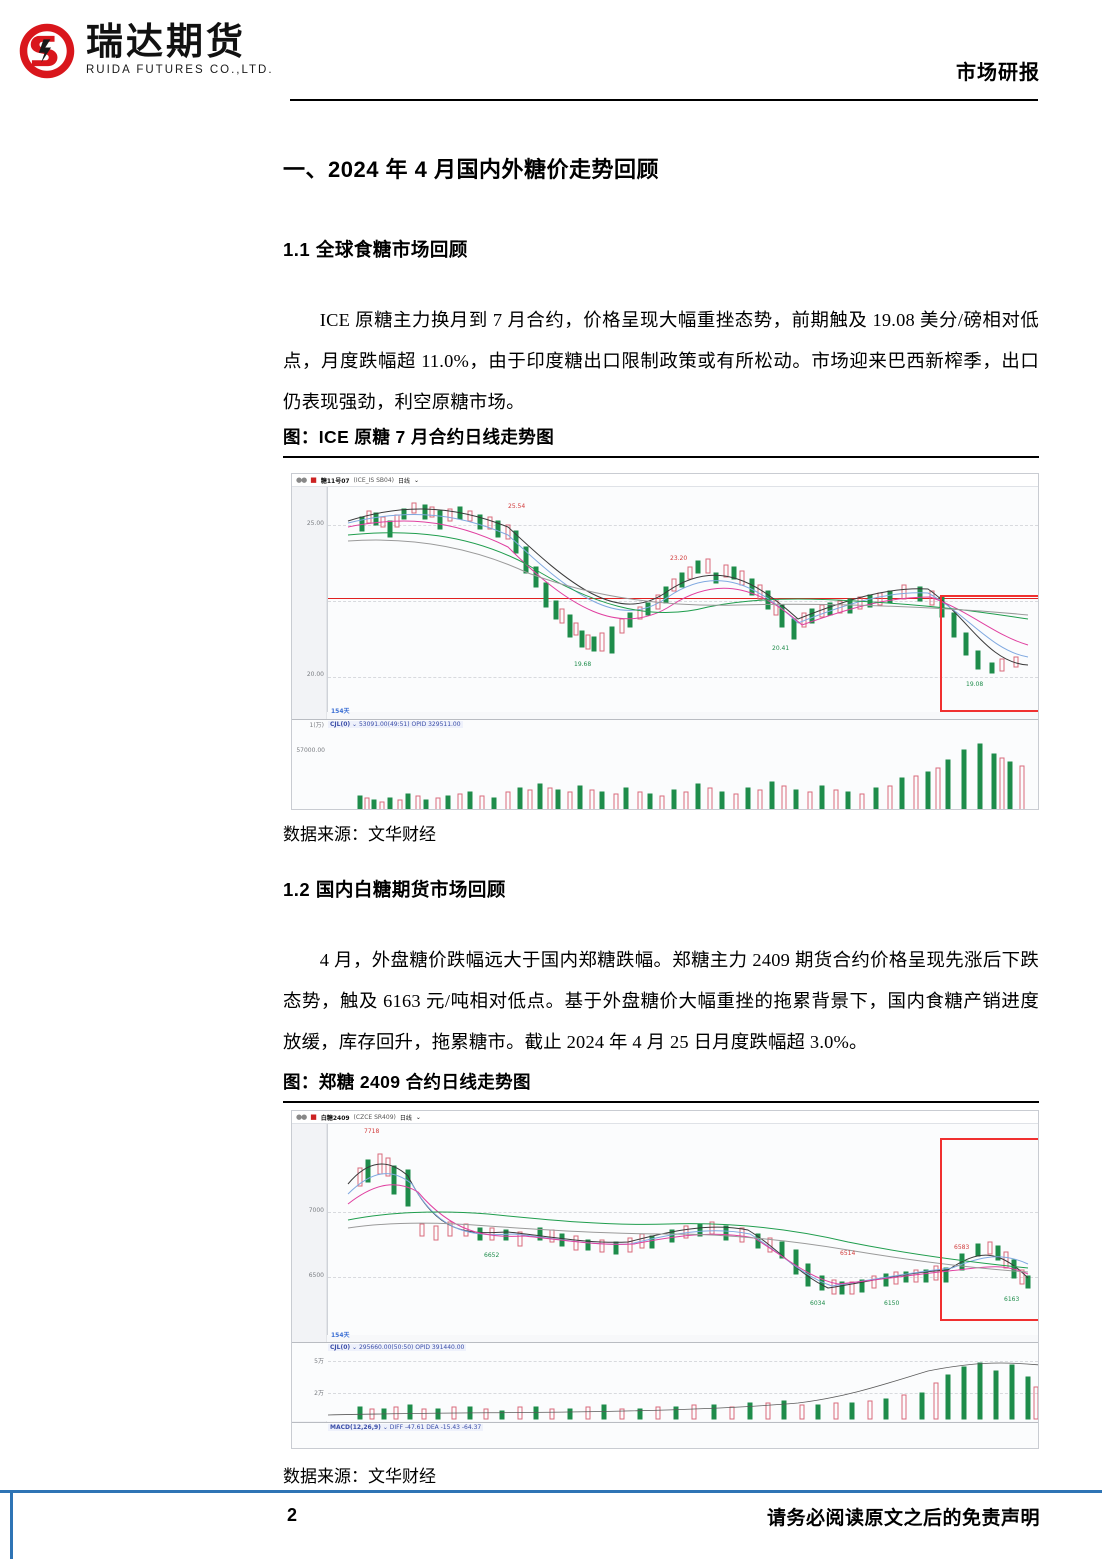 The height and width of the screenshot is (1559, 1102). Describe the element at coordinates (316, 1275) in the screenshot. I see `chart2-ytick-6500: 6500` at that location.